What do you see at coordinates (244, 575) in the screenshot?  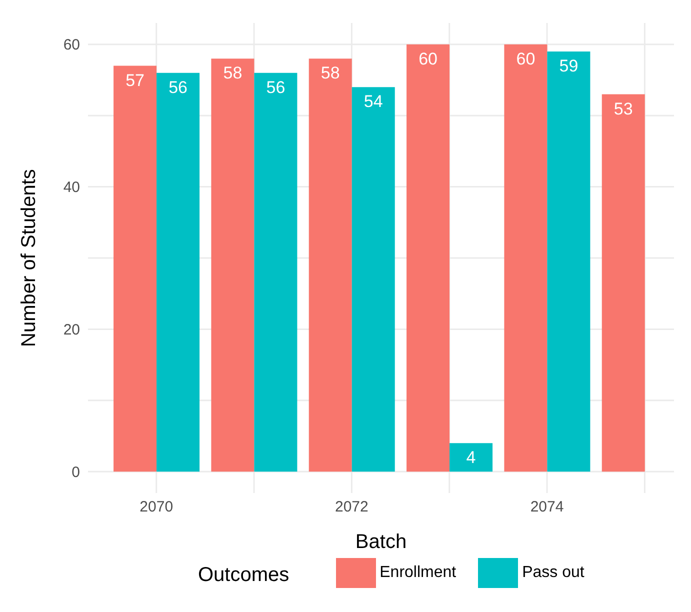 I see `legend-title: Outcomes` at bounding box center [244, 575].